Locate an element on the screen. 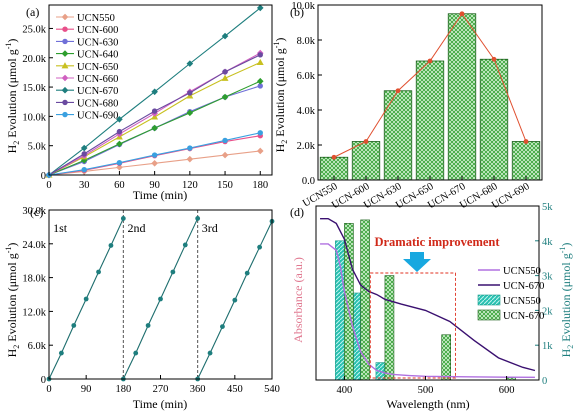 This screenshot has width=579, height=419. y-tick-label: 10.0k is located at coordinates (303, 6).